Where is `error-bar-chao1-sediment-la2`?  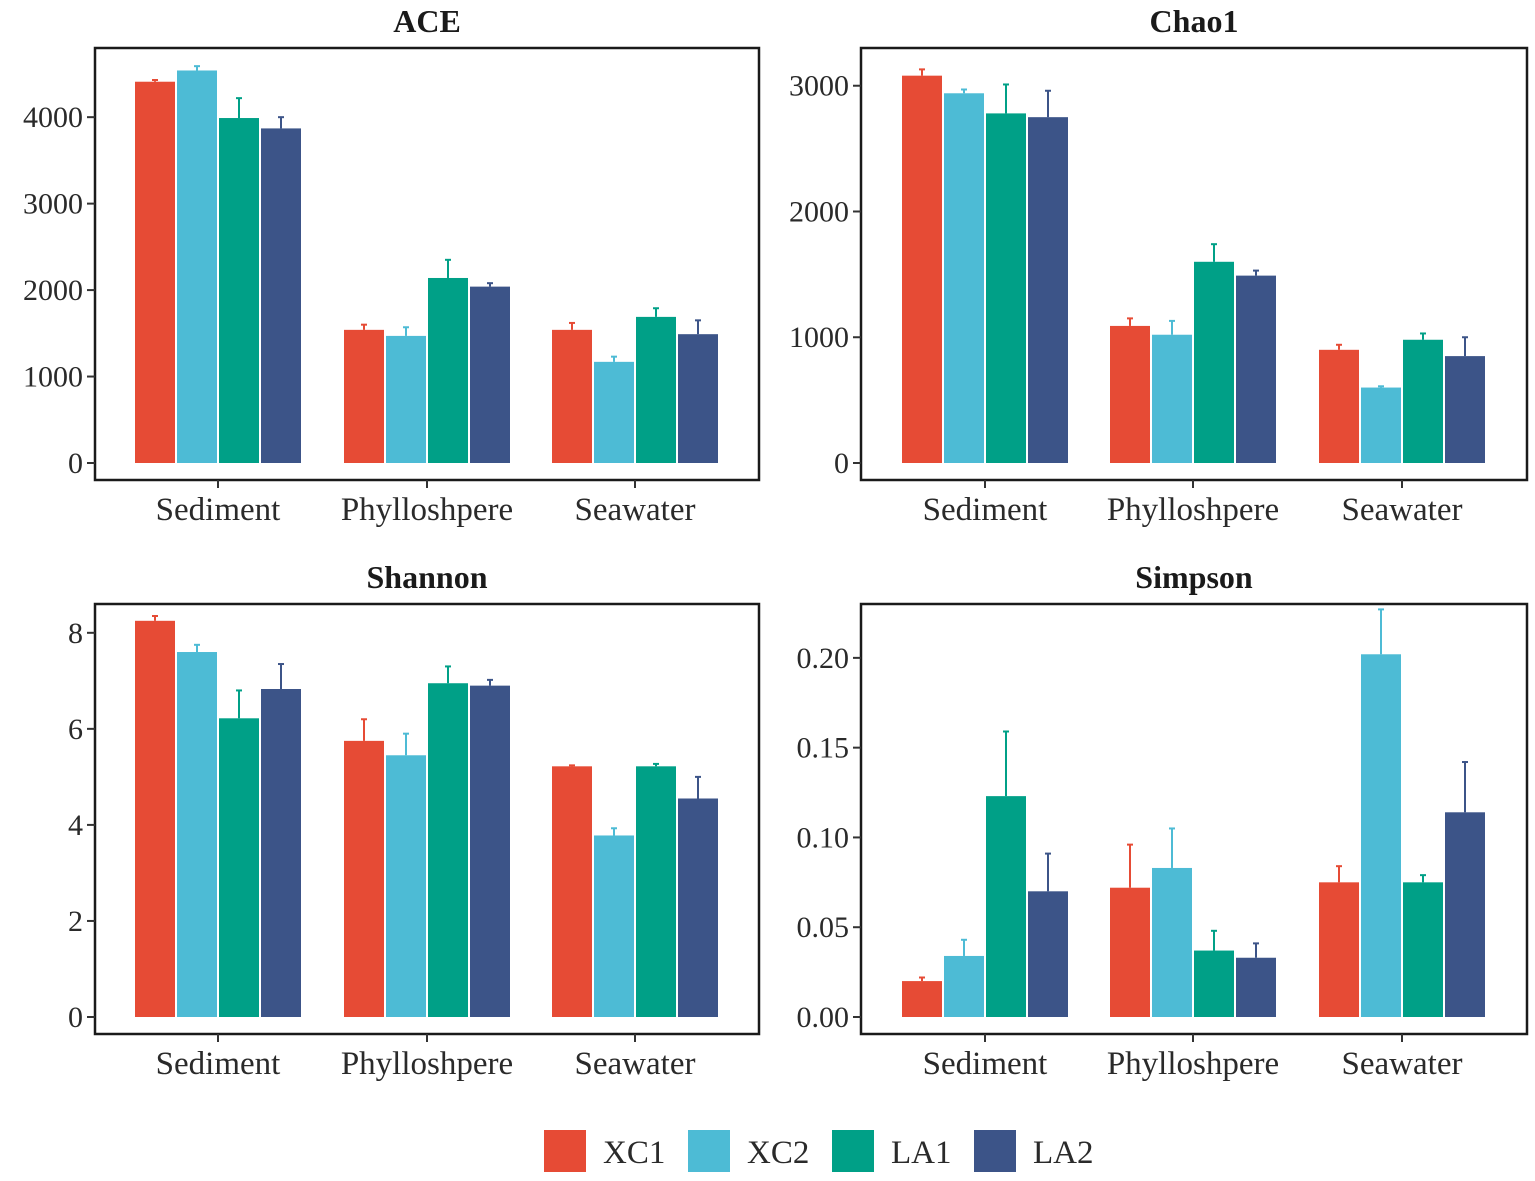 error-bar-chao1-sediment-la2 is located at coordinates (1048, 103).